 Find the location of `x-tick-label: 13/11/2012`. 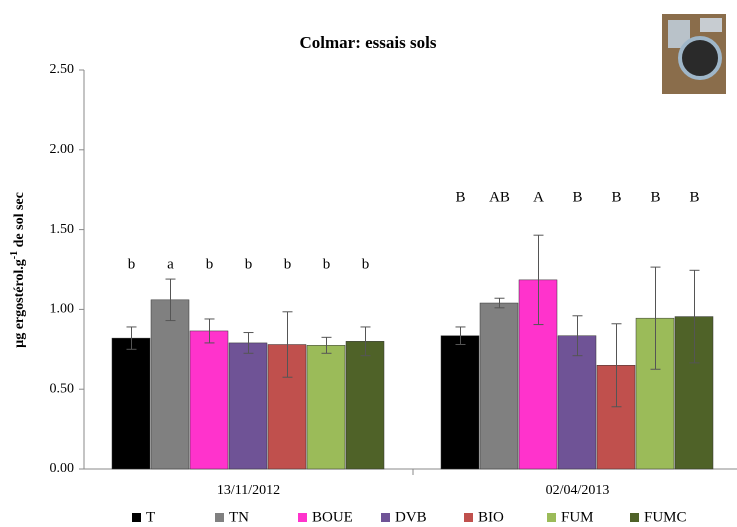

x-tick-label: 13/11/2012 is located at coordinates (248, 490).